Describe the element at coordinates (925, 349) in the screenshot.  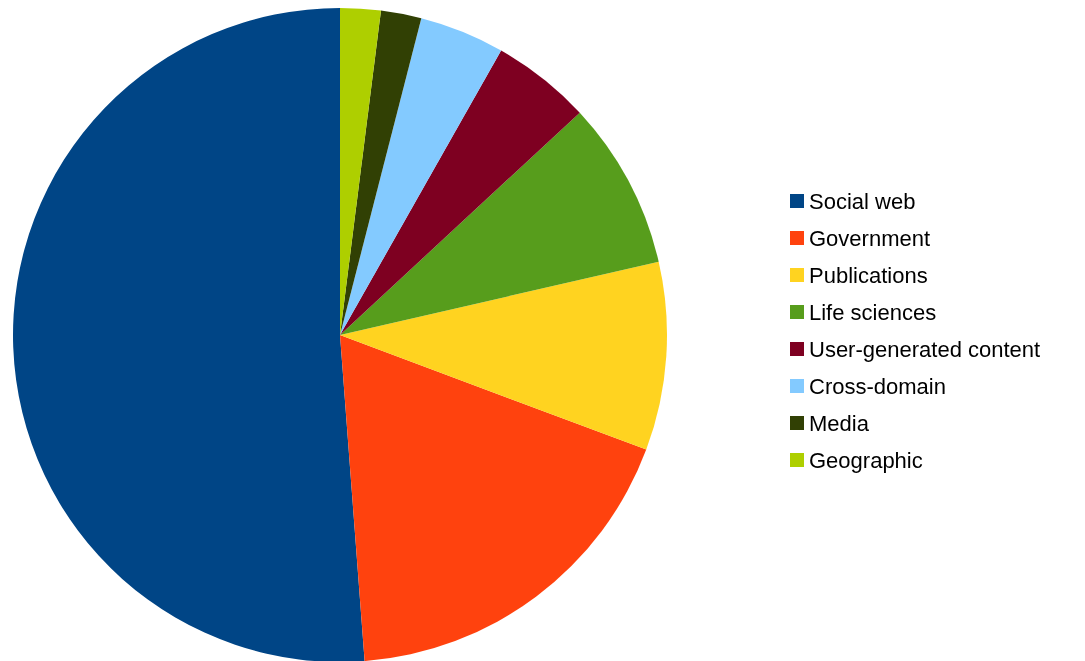
I see `legend-label: User-generated content` at that location.